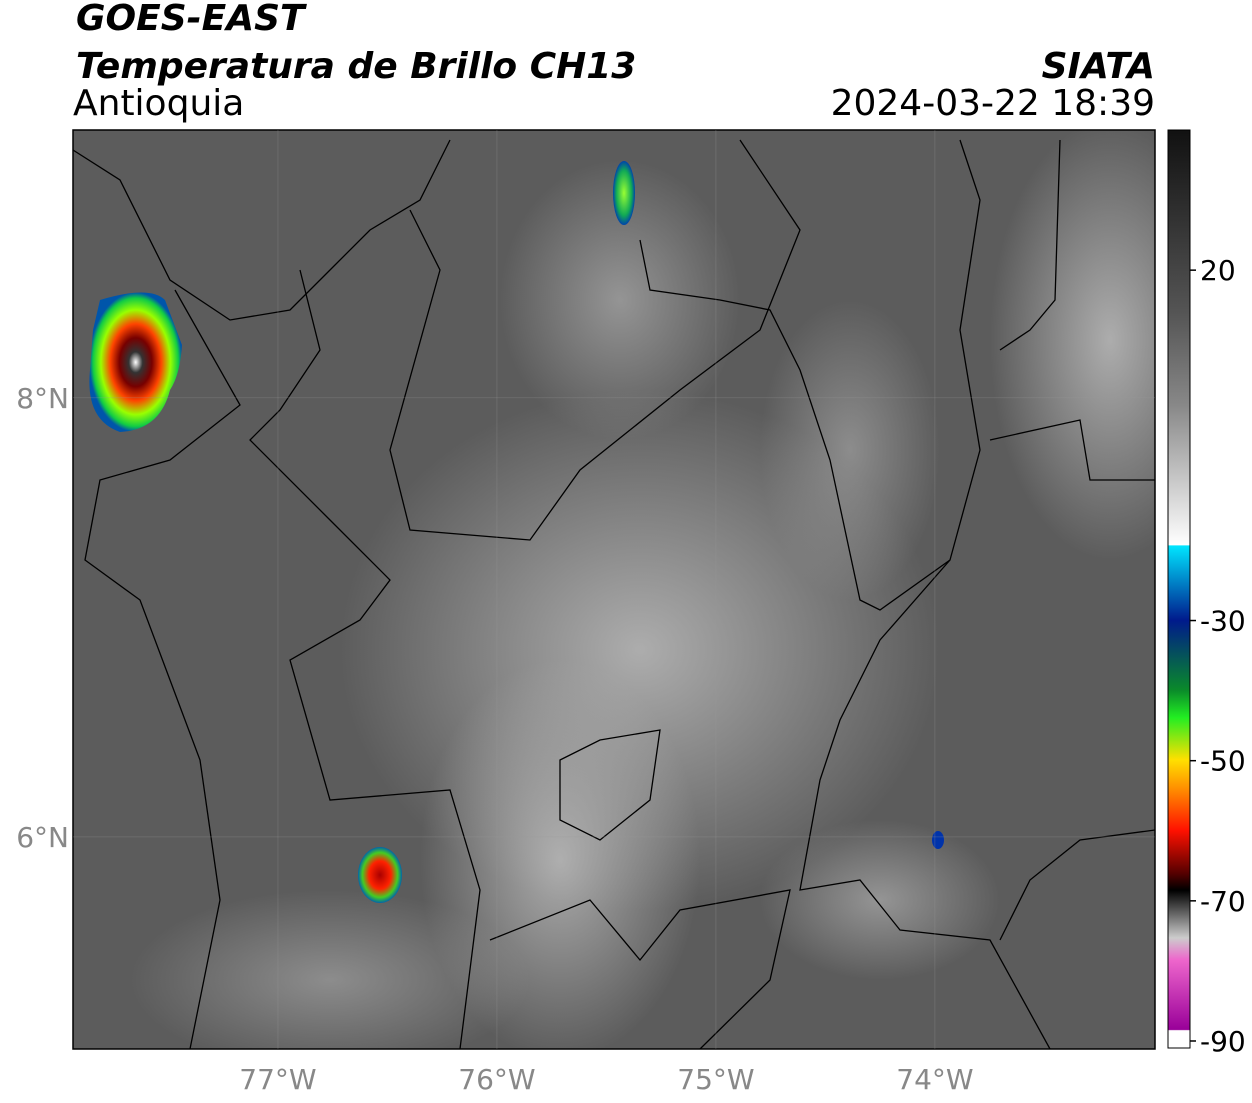  Describe the element at coordinates (1223, 901) in the screenshot. I see `colorbar-tick-label: -70` at that location.